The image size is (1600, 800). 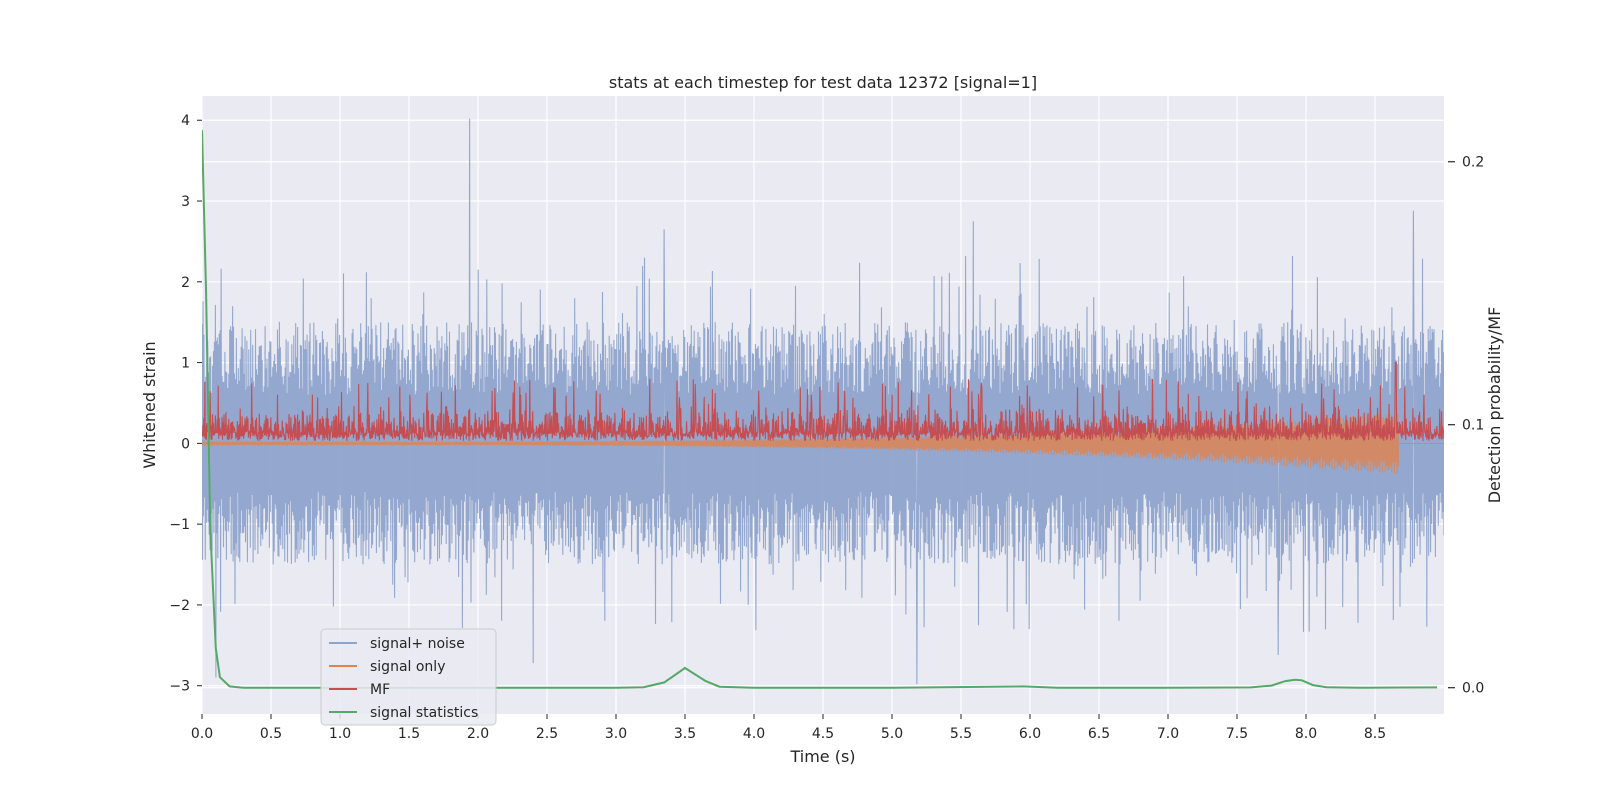 I want to click on y-tick-label: −1, so click(x=179, y=525).